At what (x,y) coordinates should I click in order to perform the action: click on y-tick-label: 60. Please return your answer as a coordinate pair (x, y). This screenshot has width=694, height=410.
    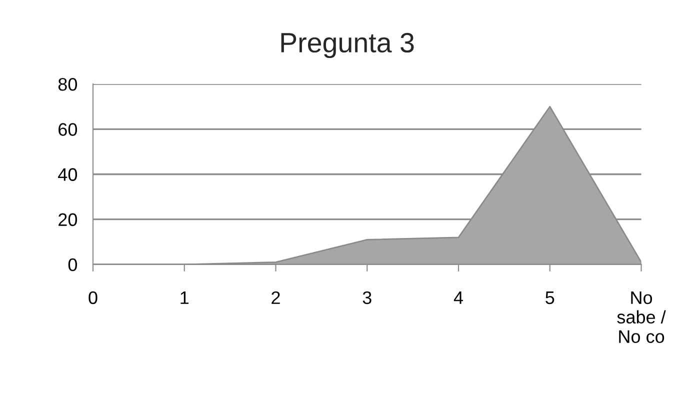
    Looking at the image, I should click on (68, 129).